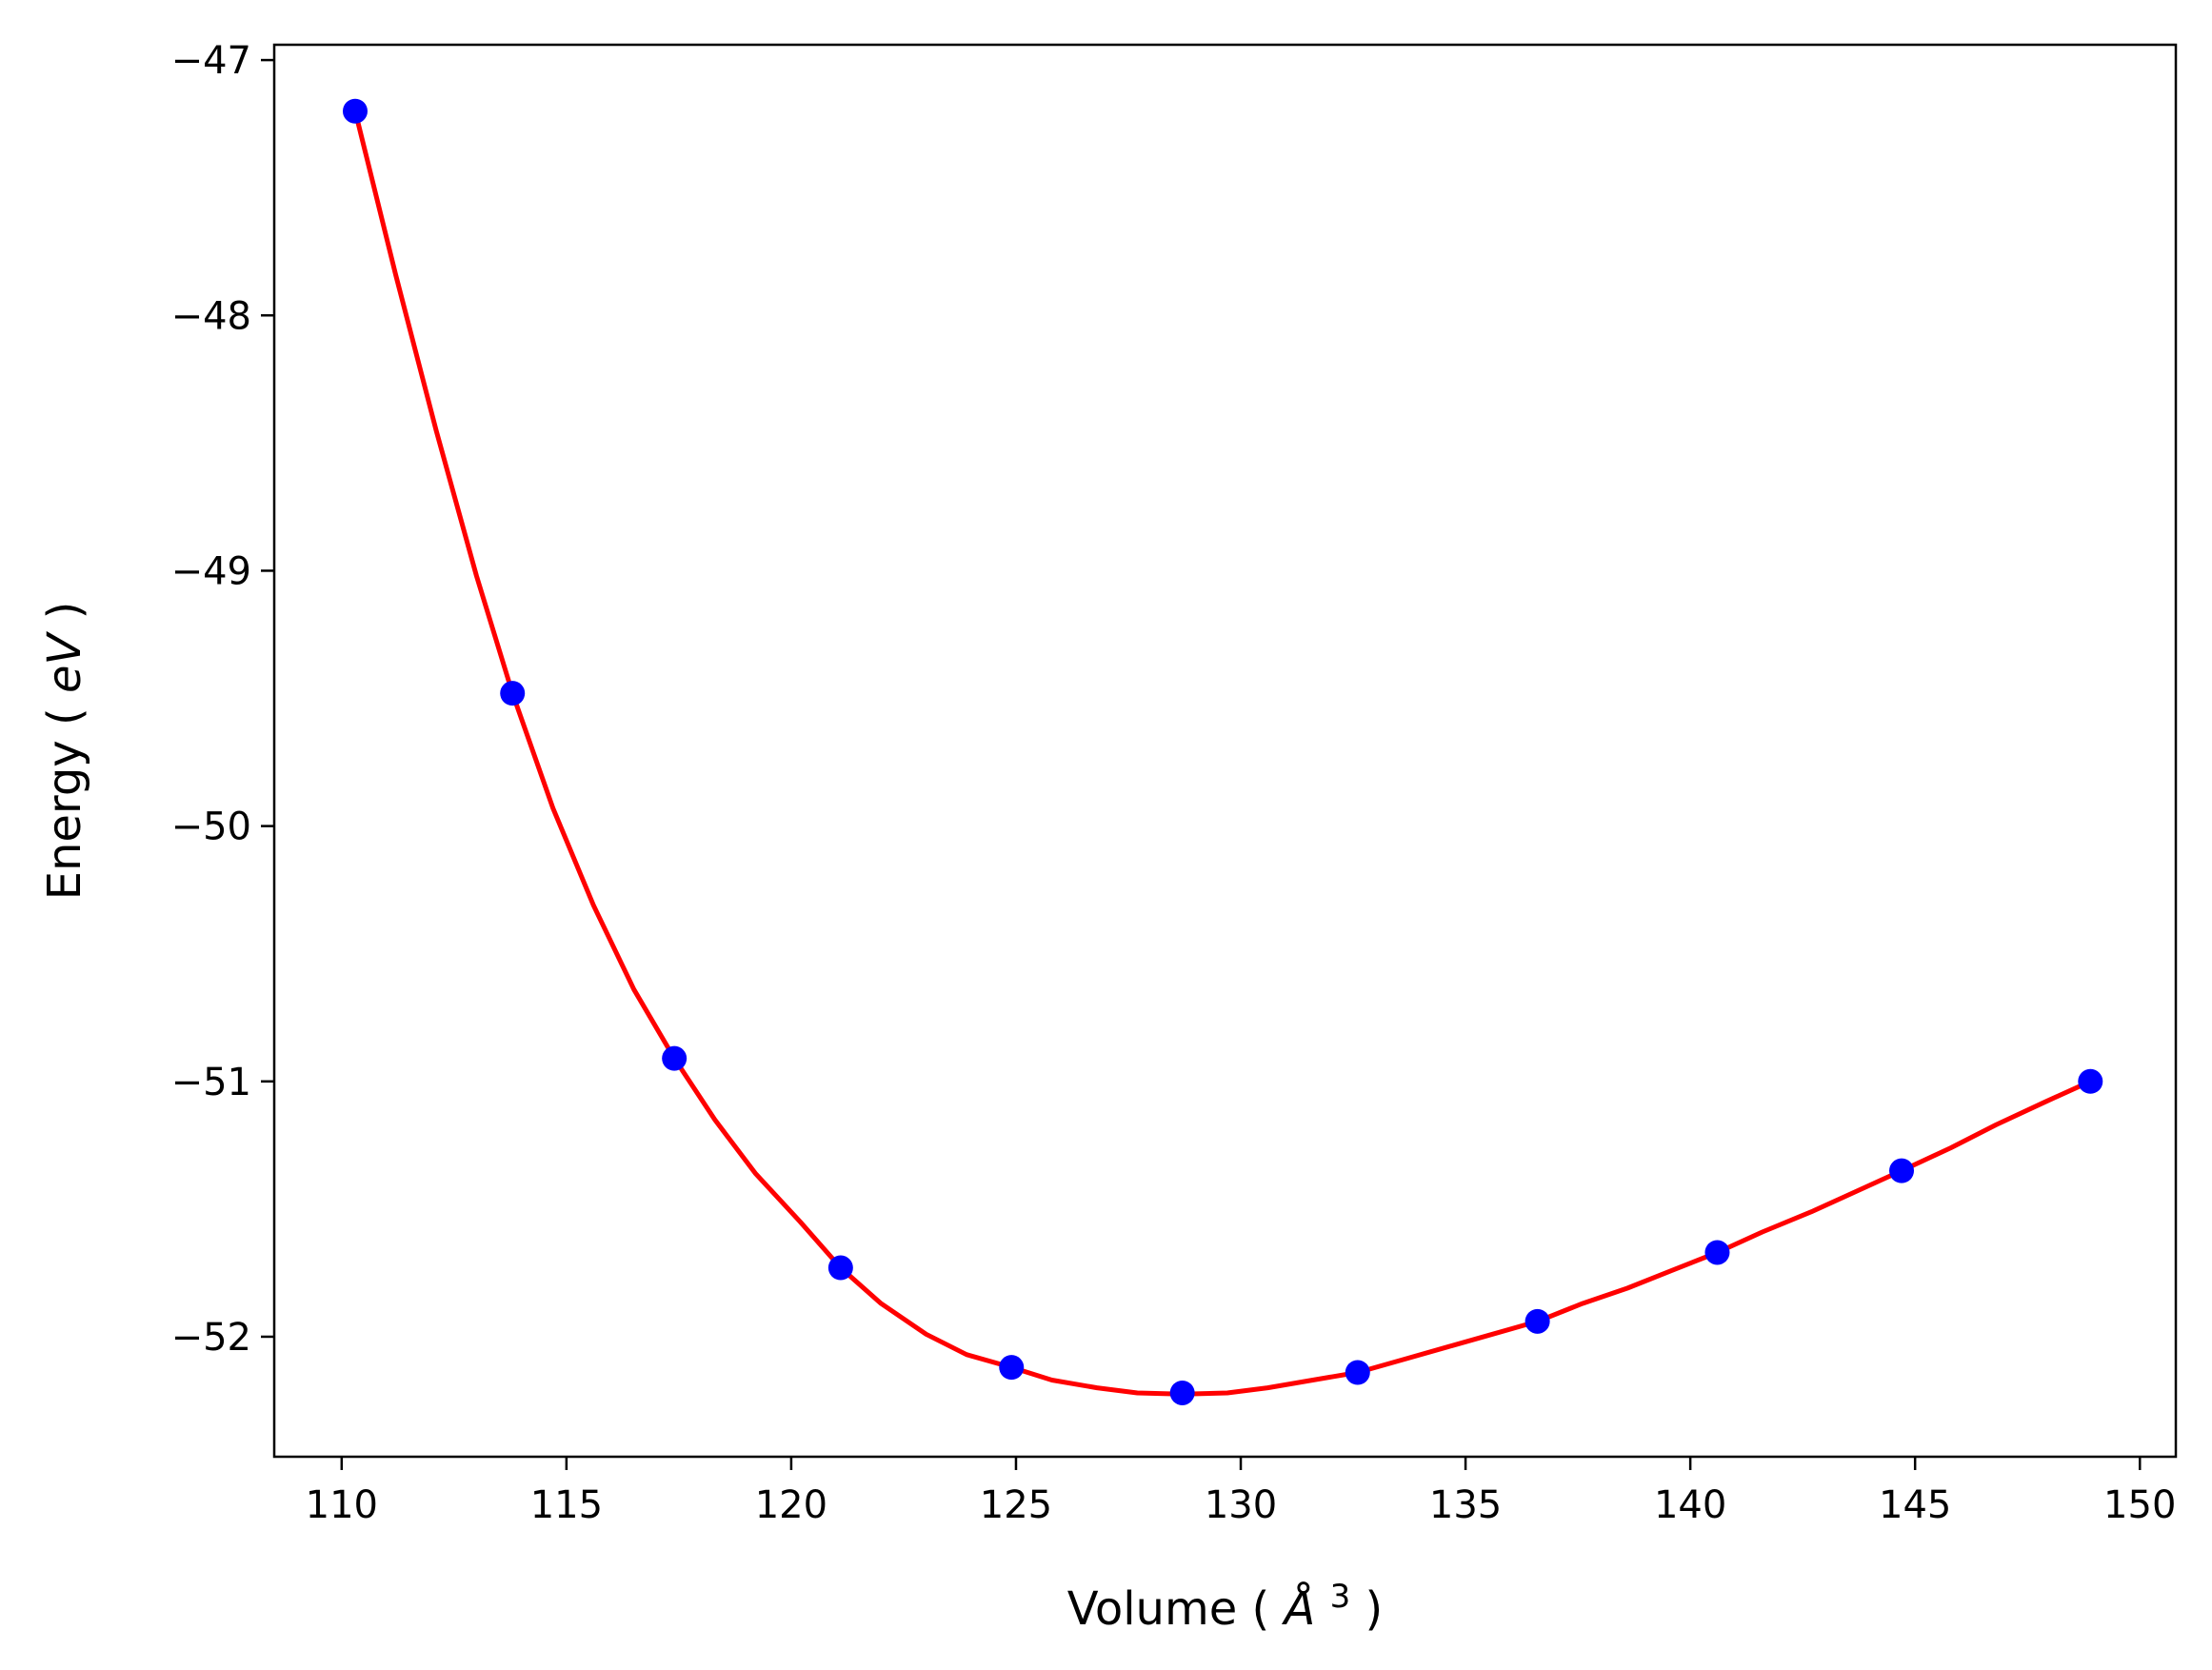  I want to click on y-axis-ticks: −47 −48 −49 −50 −51 −52, so click(222, 699).